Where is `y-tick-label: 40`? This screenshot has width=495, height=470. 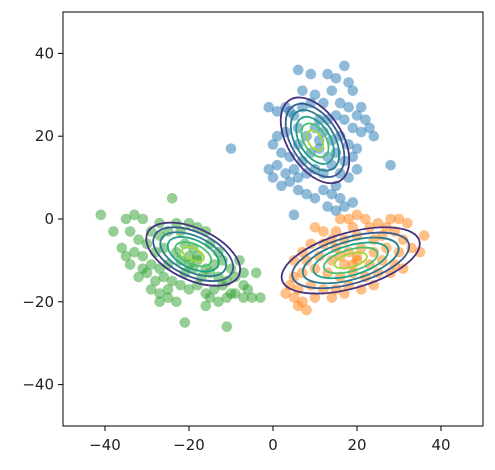 y-tick-label: 40 is located at coordinates (44, 53).